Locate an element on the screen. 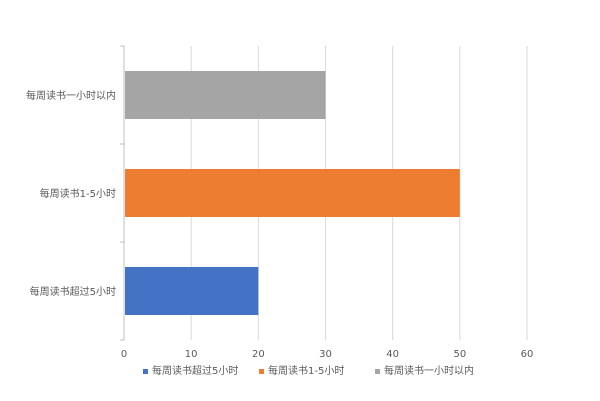 The image size is (600, 401). x-tick-label: 10 is located at coordinates (191, 354).